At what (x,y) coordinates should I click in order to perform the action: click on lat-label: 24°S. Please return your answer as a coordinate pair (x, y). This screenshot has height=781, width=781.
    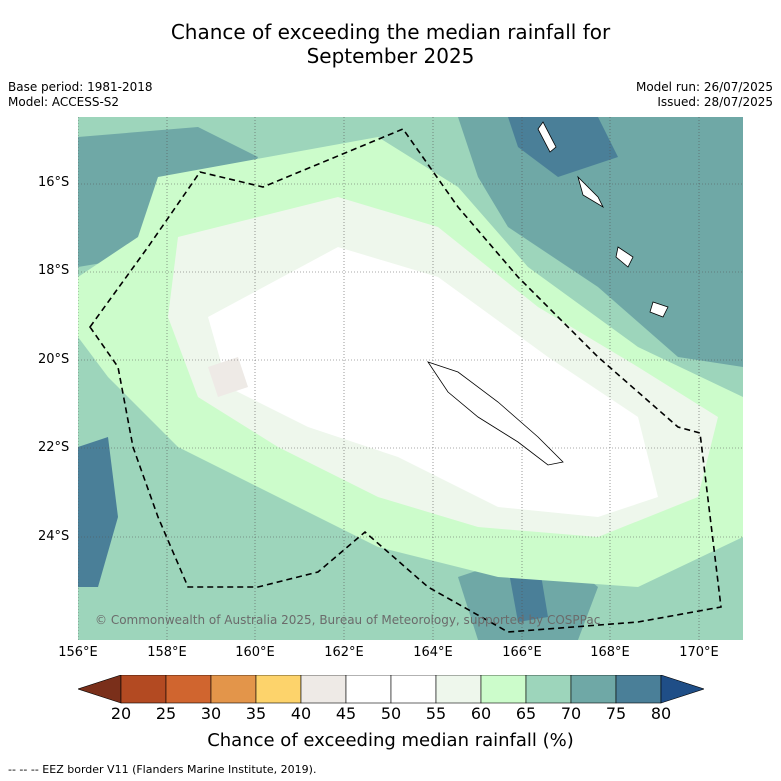
    Looking at the image, I should click on (54, 536).